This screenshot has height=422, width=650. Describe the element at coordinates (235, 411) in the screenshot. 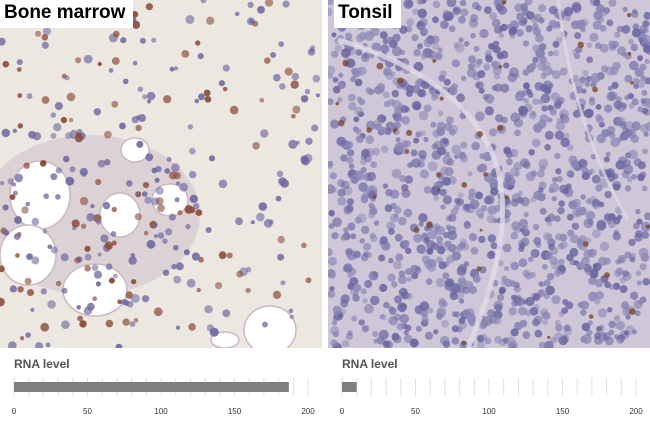

I see `axis-tick-label: 150` at that location.